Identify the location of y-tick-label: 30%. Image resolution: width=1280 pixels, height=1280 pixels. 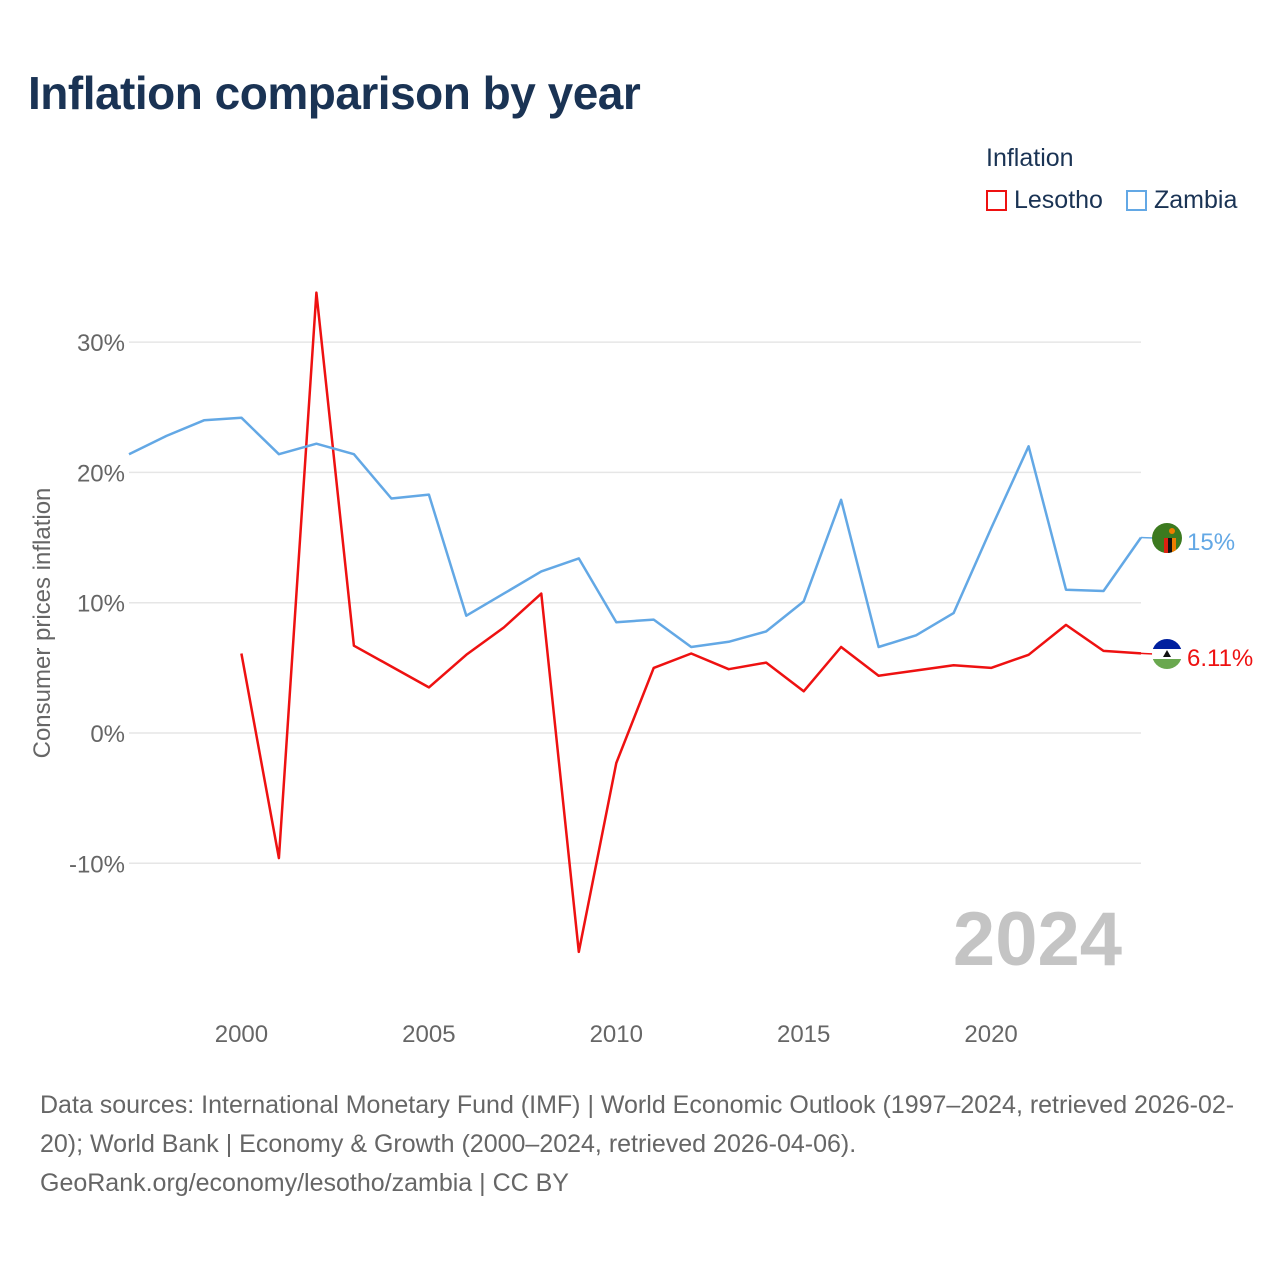
(101, 343).